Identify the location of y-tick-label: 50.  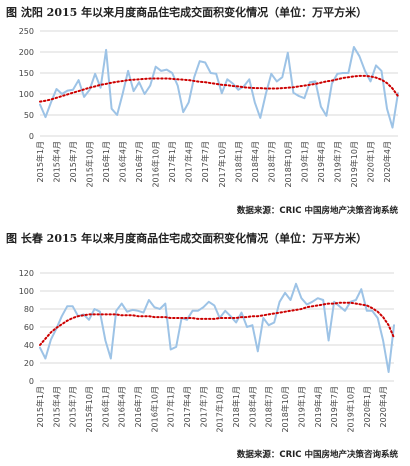
(29, 115).